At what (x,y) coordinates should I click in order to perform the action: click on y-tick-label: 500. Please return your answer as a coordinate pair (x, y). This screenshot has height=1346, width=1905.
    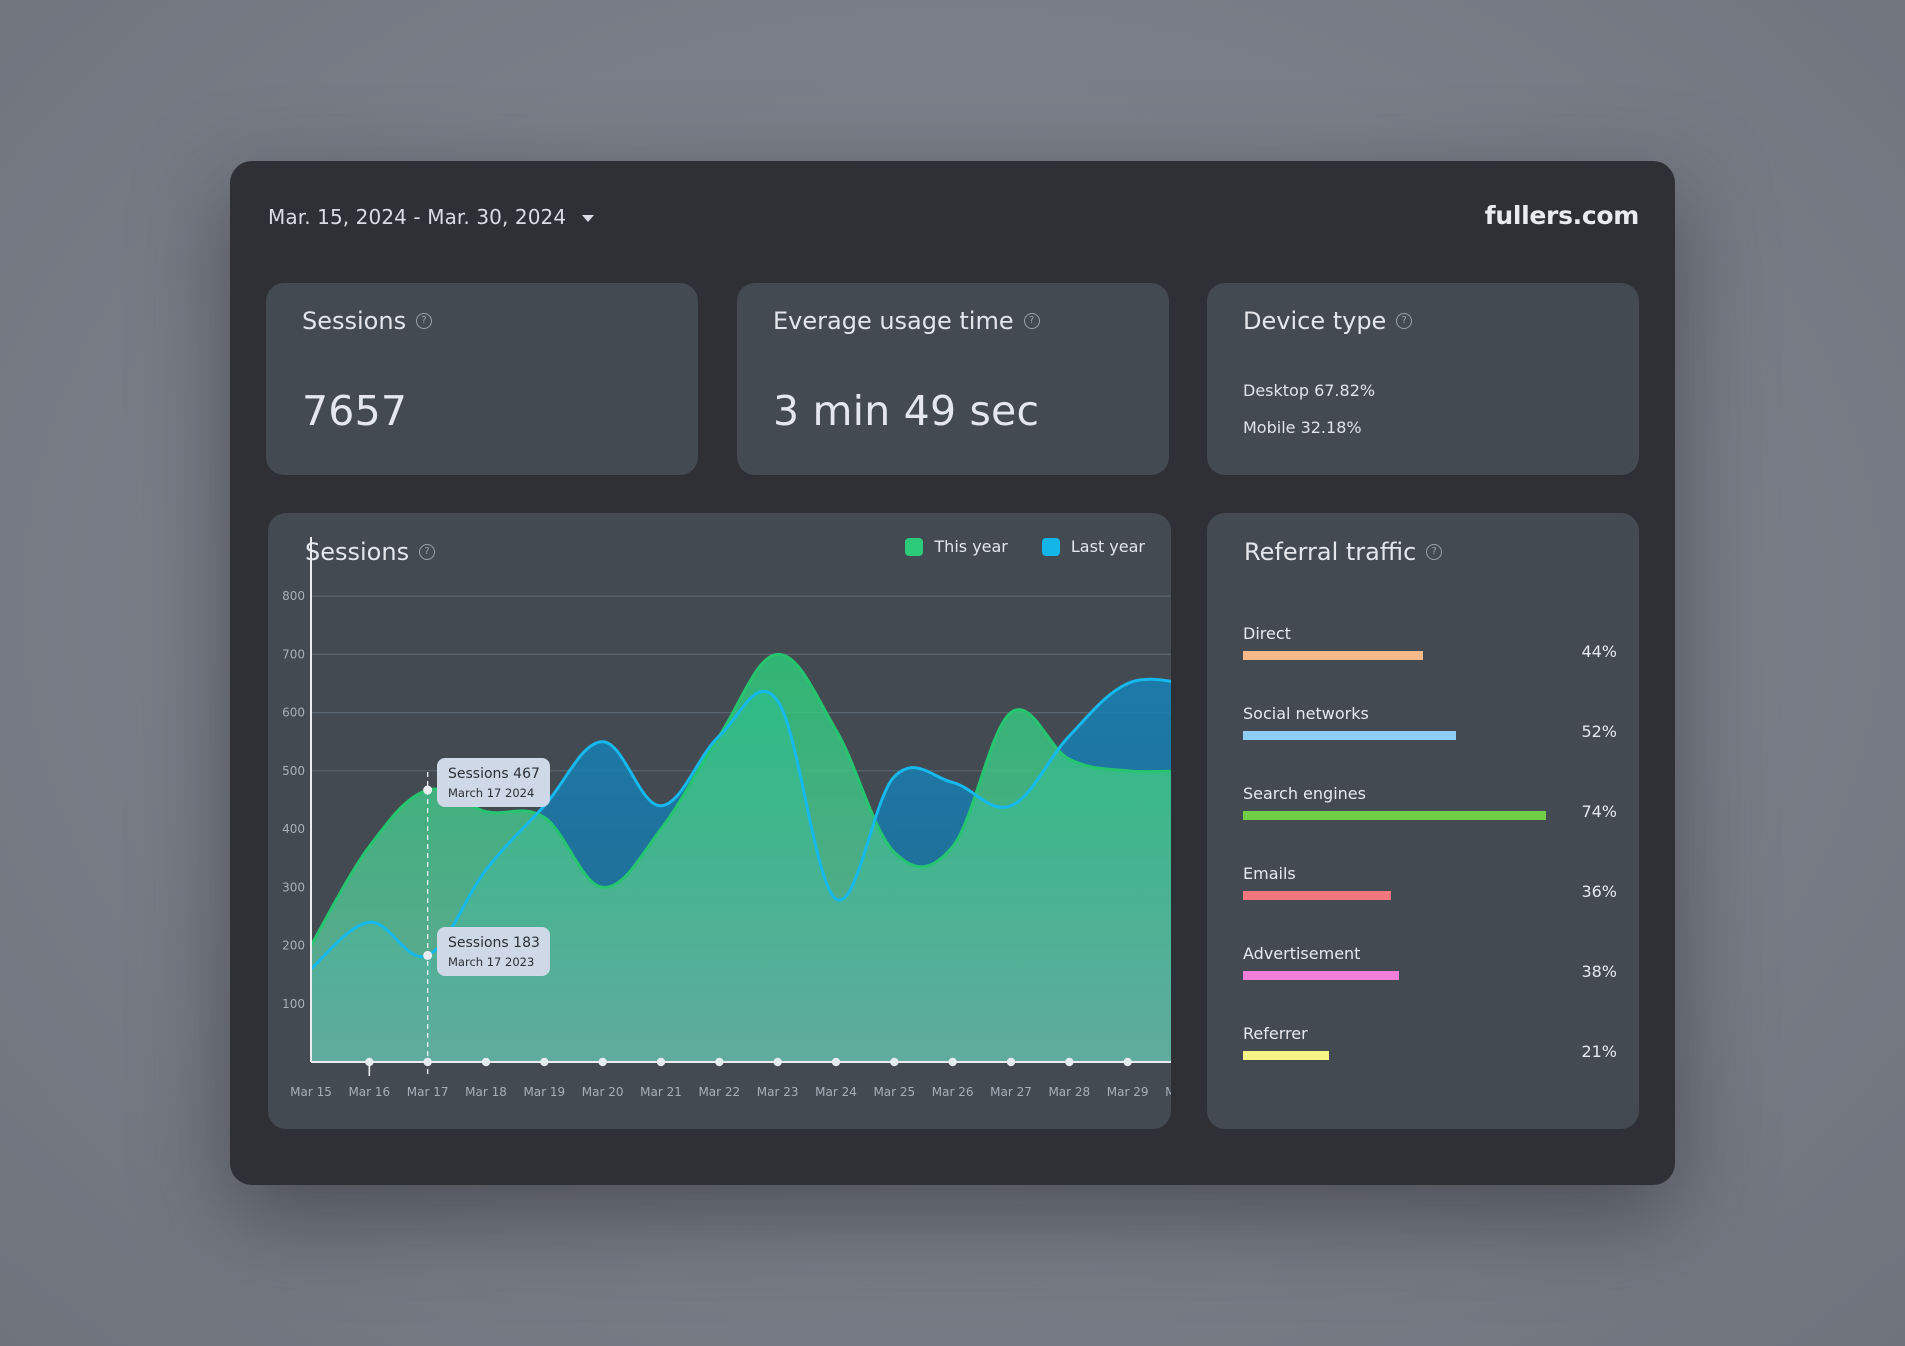
    Looking at the image, I should click on (293, 771).